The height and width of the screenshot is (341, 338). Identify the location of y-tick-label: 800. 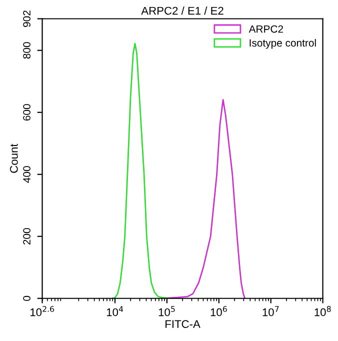
(26, 50).